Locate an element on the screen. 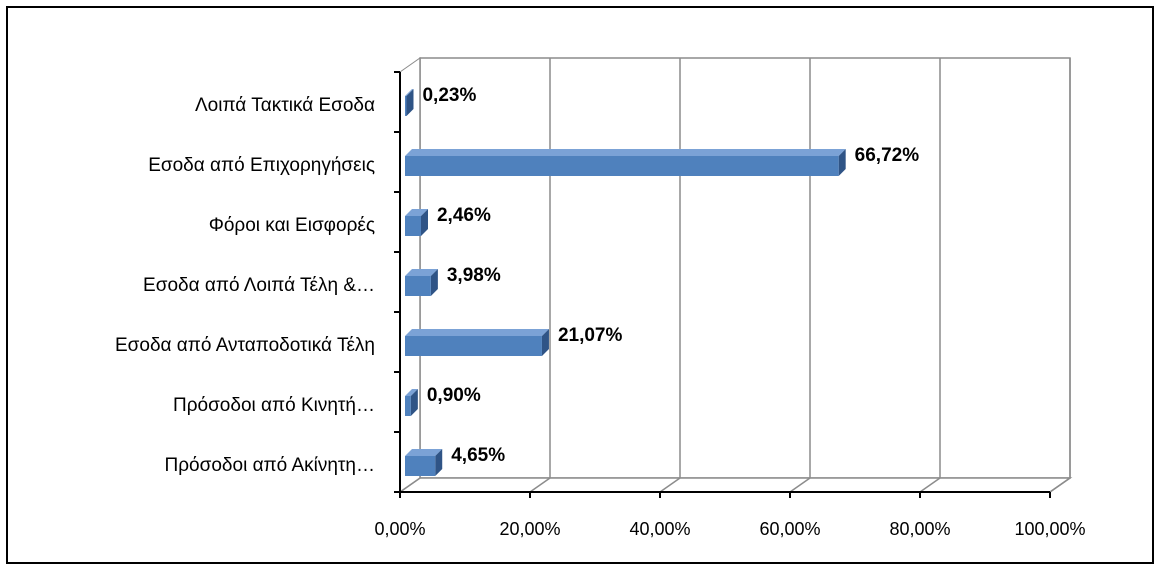 Image resolution: width=1160 pixels, height=575 pixels. x-tick-label: 0,00% is located at coordinates (399, 529).